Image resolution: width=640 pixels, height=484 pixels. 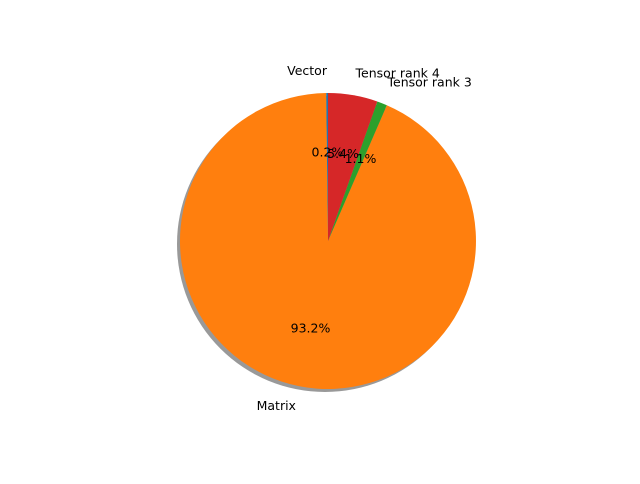 I want to click on slice-label-tensor-rank-4: Tensor rank 4, so click(x=397, y=73).